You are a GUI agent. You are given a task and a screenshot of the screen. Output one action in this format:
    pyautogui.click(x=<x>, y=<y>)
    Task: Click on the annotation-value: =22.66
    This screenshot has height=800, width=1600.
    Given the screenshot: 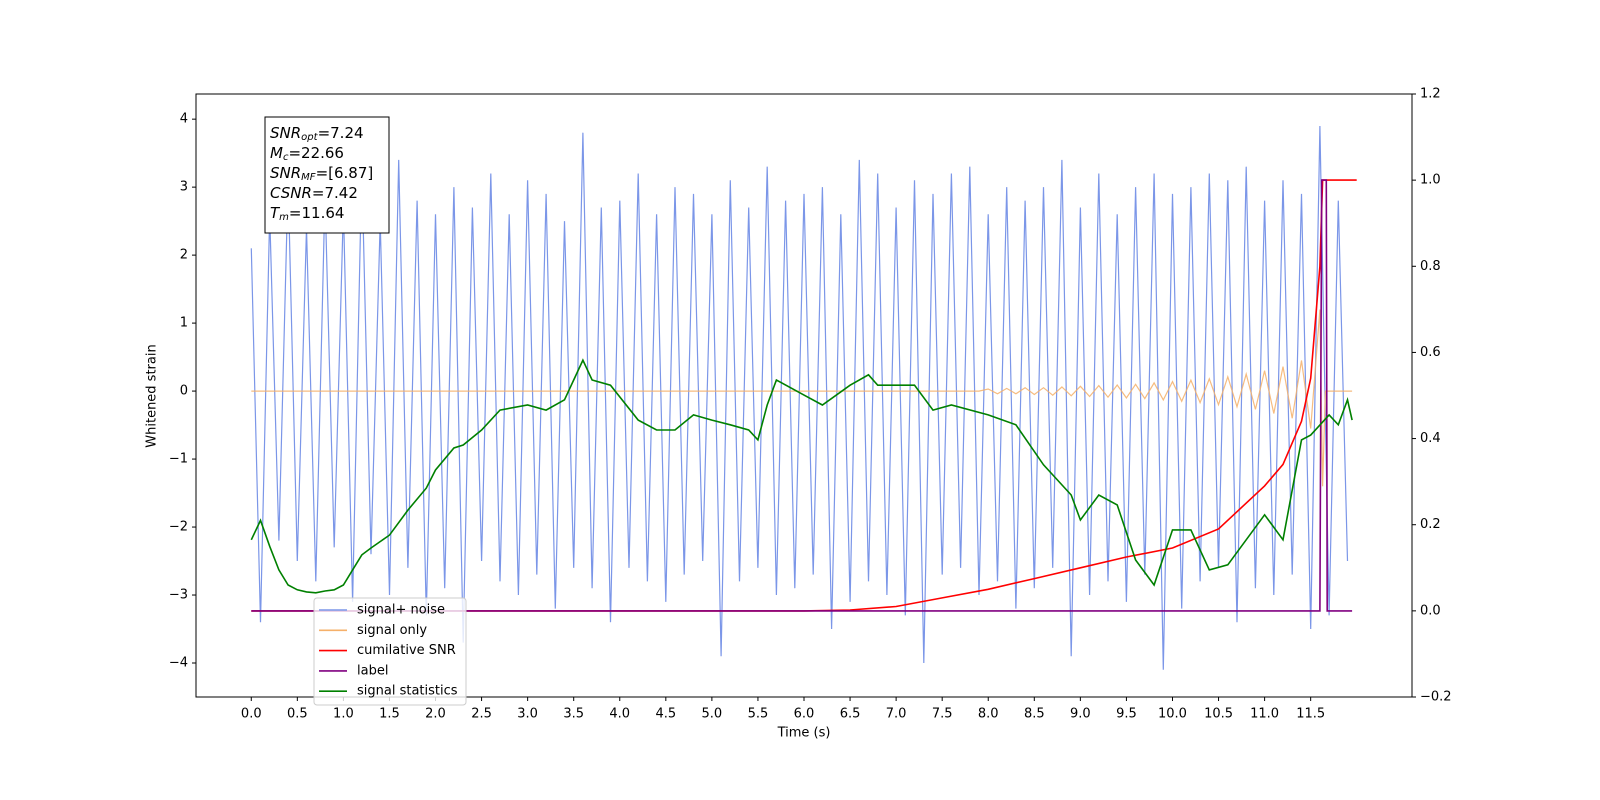 What is the action you would take?
    pyautogui.click(x=316, y=153)
    